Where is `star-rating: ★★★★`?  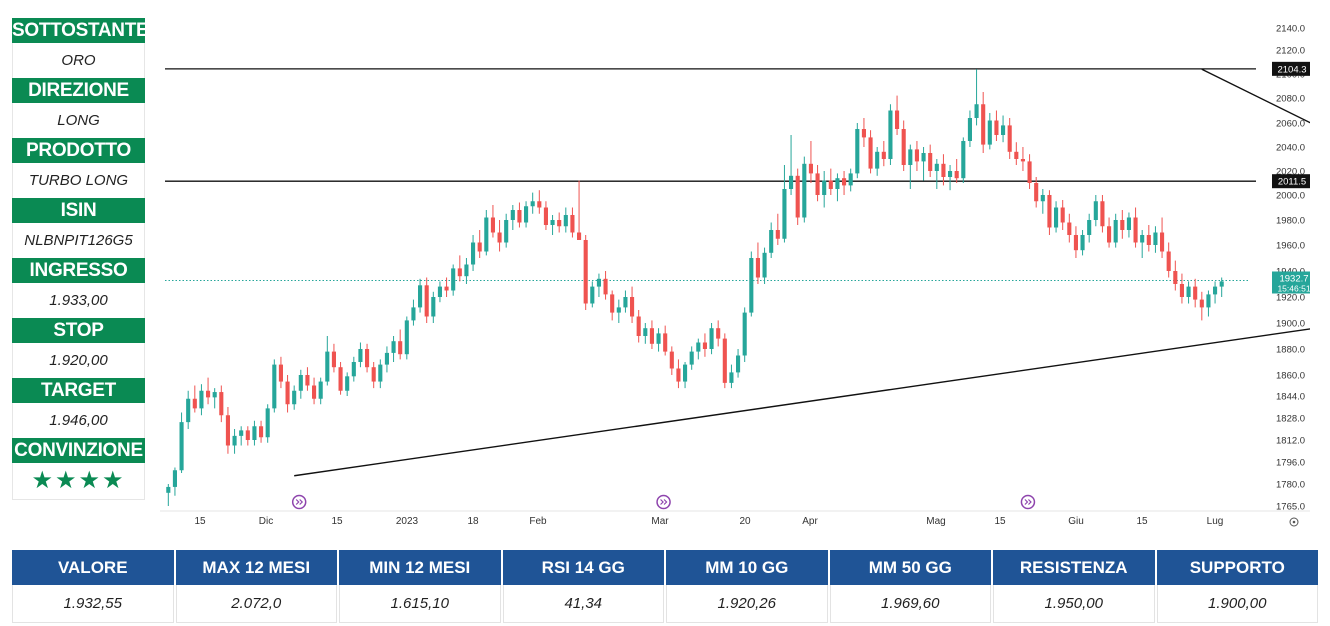
star-rating: ★★★★ is located at coordinates (78, 481).